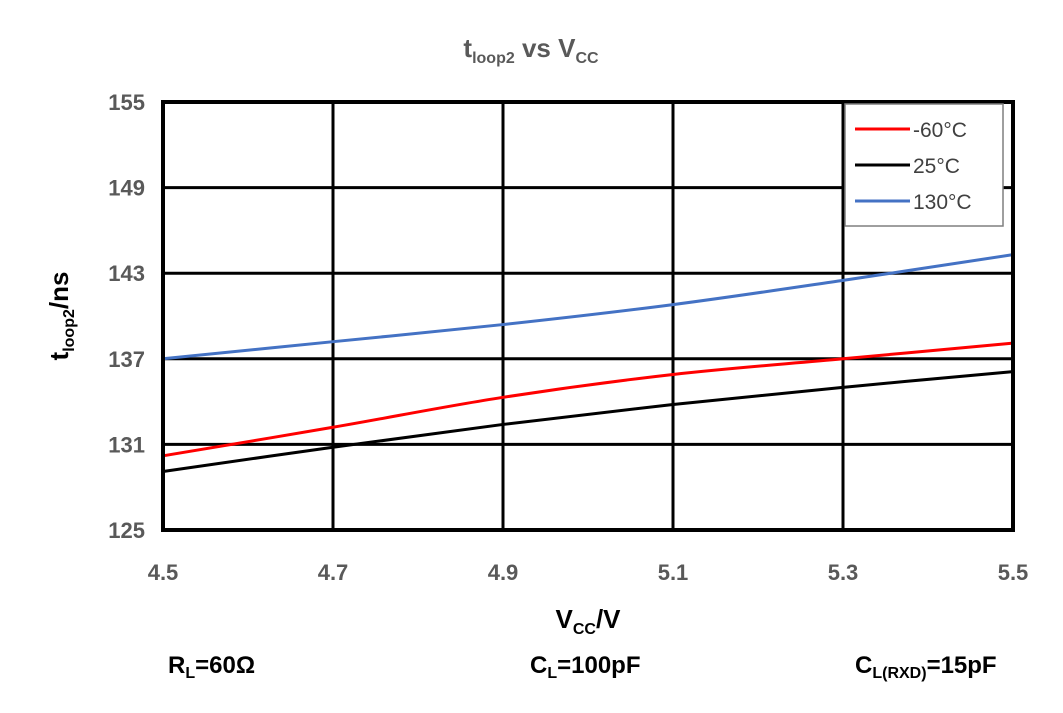 The image size is (1063, 713). I want to click on y-tick-label: 125, so click(126, 530).